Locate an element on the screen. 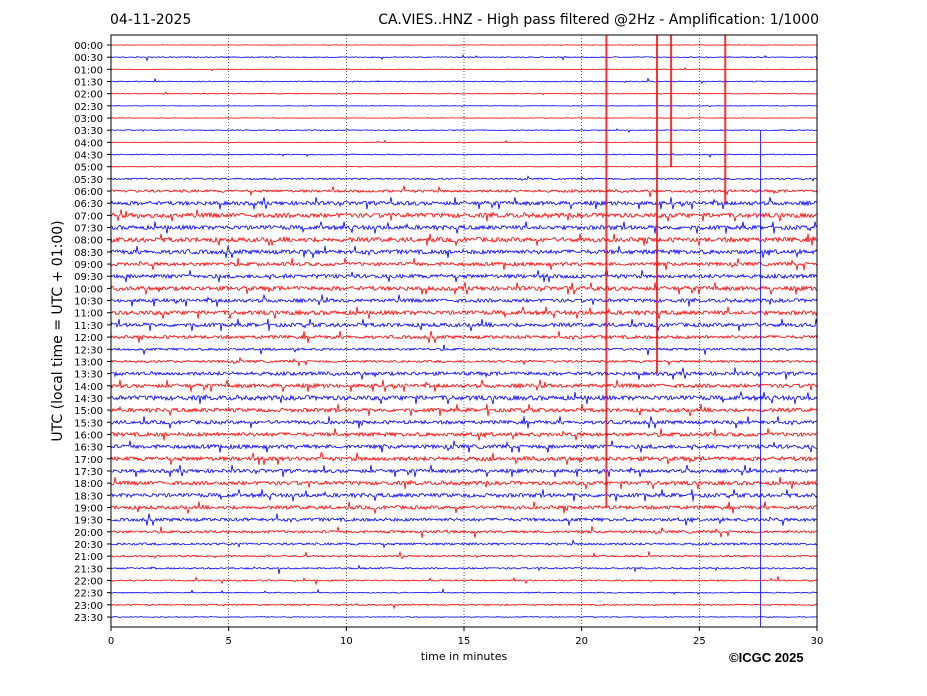  y-tick-label: 10:00 is located at coordinates (88, 289).